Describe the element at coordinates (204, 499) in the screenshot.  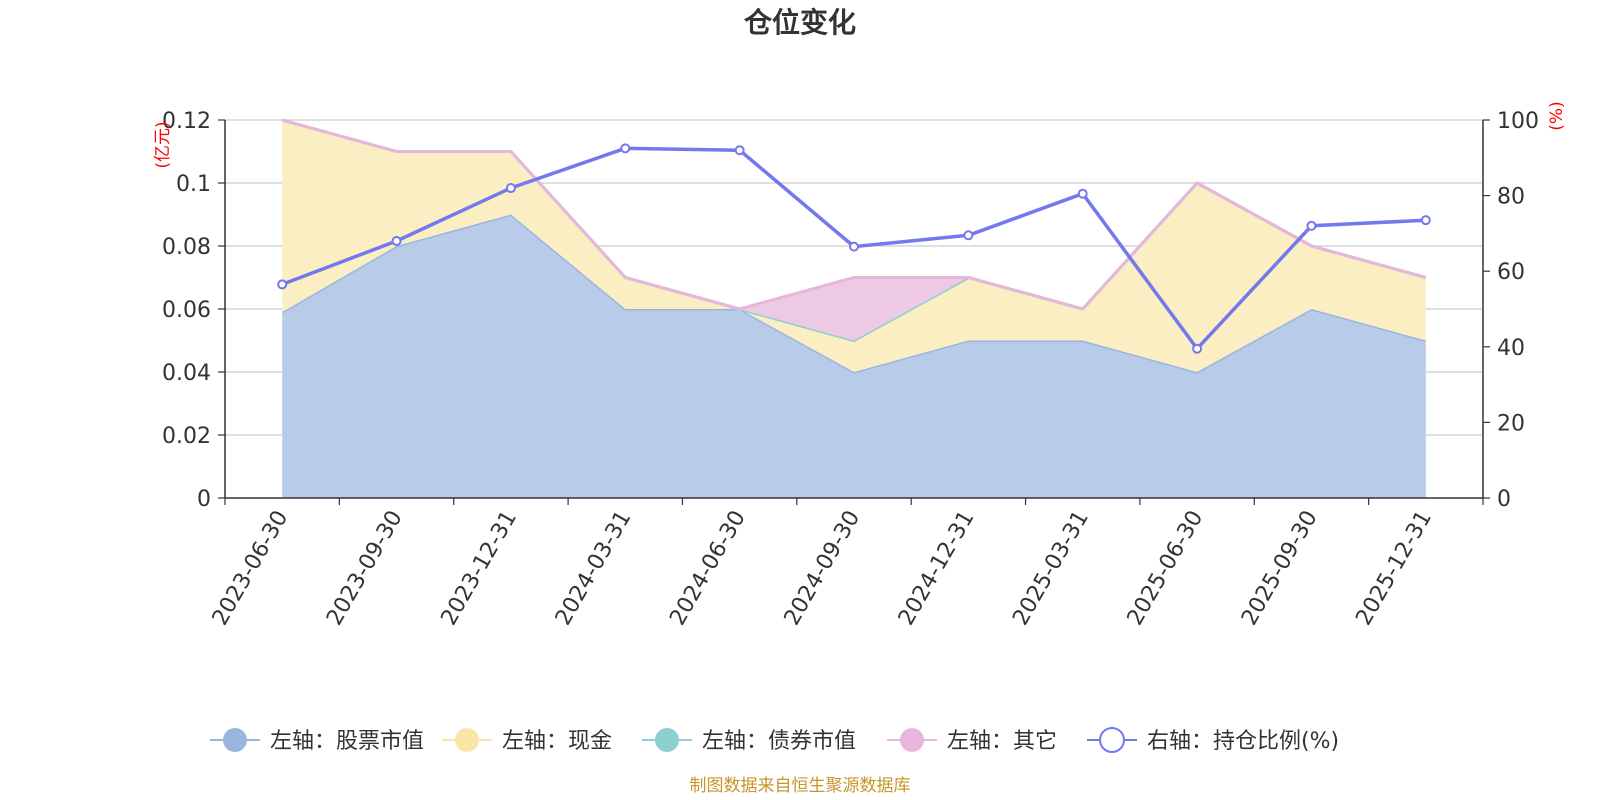
I see `left-tick-label: 0` at that location.